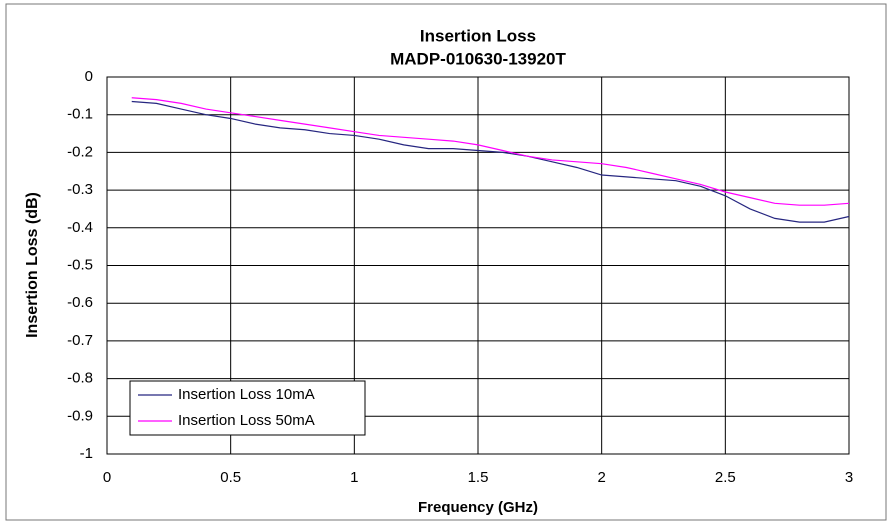  What do you see at coordinates (80, 151) in the screenshot?
I see `y-tick-label: -0.2` at bounding box center [80, 151].